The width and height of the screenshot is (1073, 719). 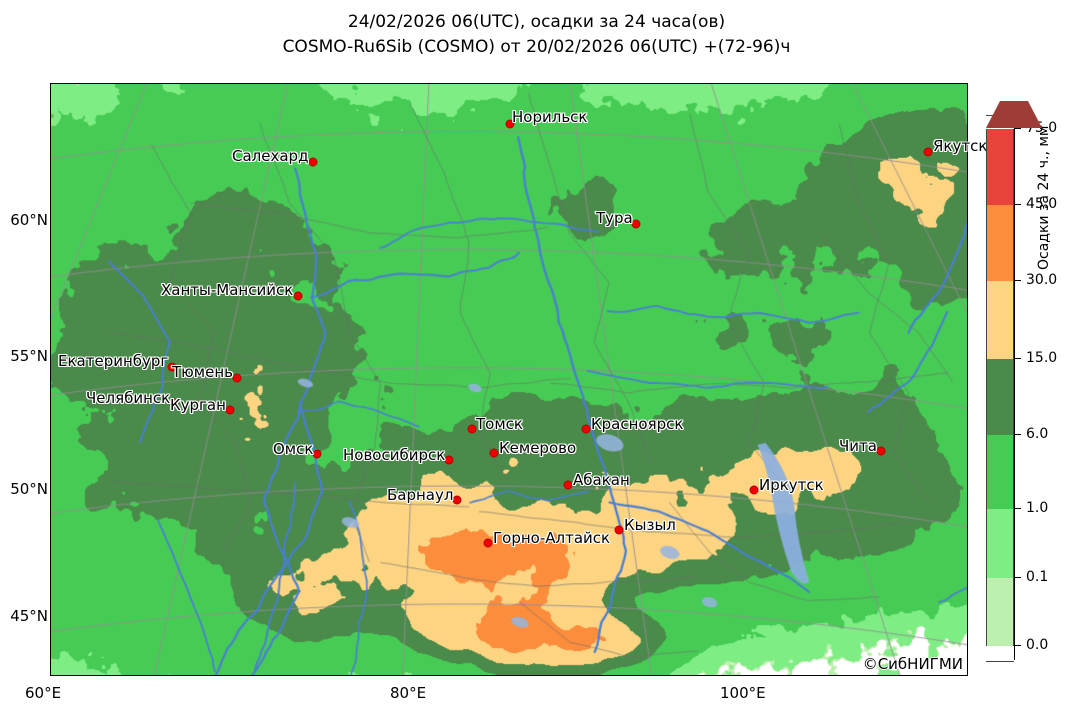 What do you see at coordinates (1037, 508) in the screenshot?
I see `colorbar-label-2: 1.0` at bounding box center [1037, 508].